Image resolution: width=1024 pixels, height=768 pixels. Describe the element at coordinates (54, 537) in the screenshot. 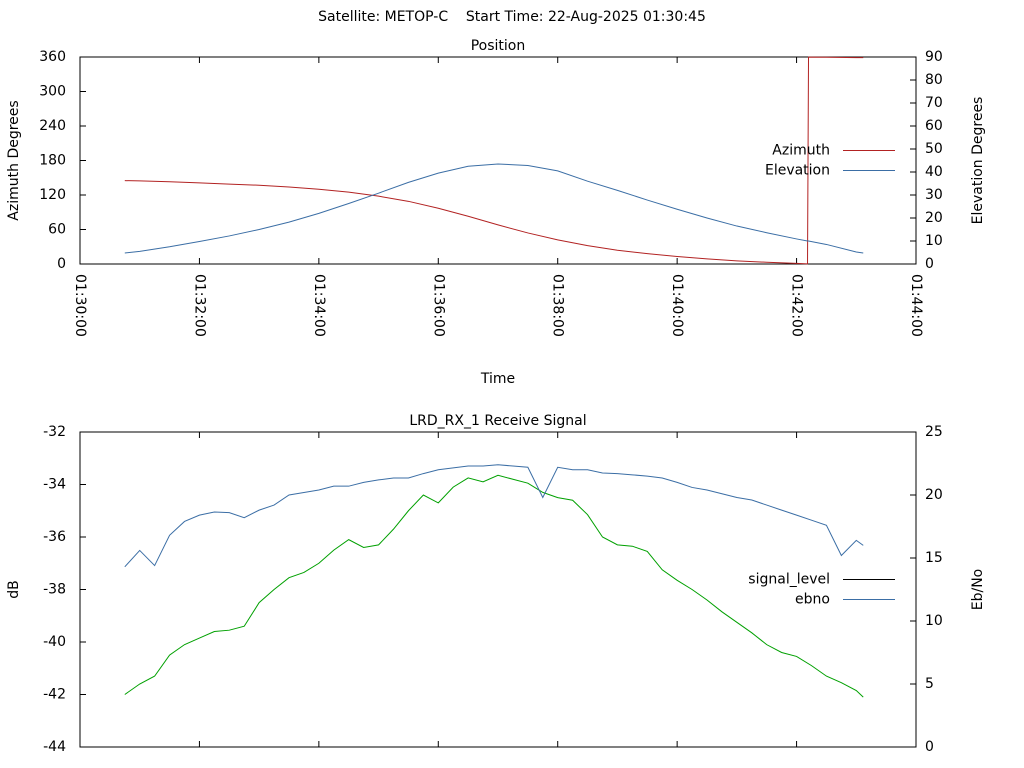

I see `y-tick-label: -36` at that location.